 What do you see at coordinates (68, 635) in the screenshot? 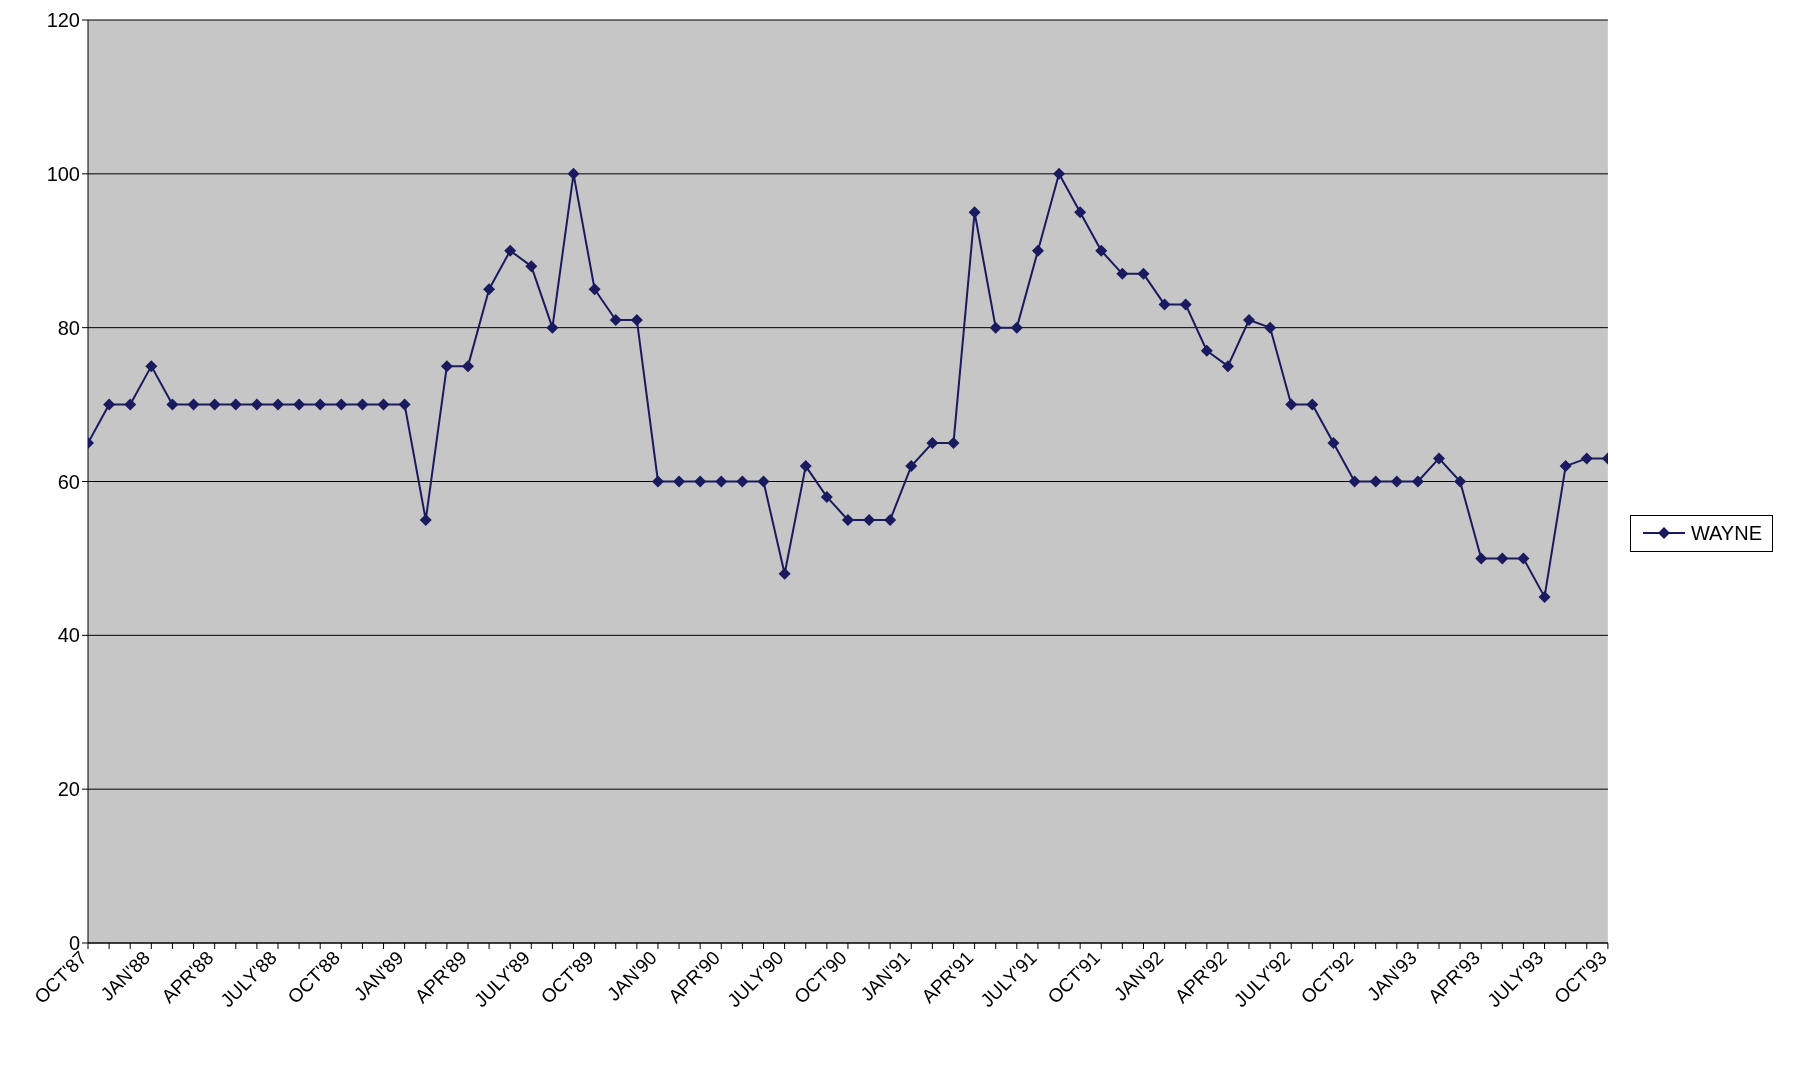
I see `y-tick-label: 40` at bounding box center [68, 635].